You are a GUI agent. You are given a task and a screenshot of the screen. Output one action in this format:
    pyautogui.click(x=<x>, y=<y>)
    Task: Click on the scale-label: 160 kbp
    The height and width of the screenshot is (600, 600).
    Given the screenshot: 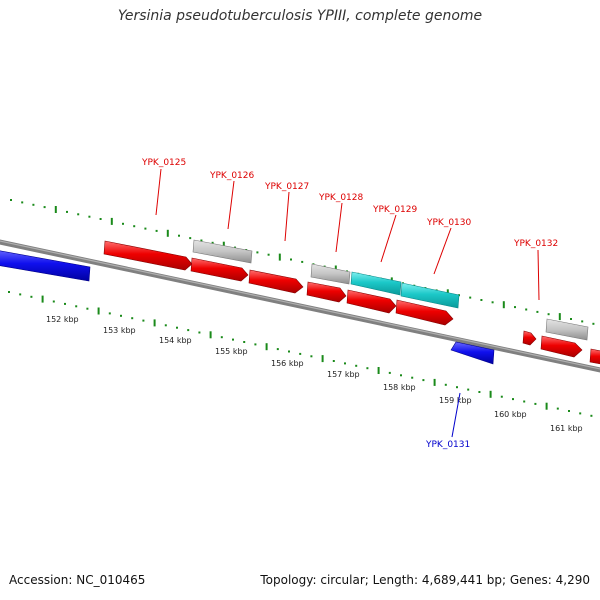 What is the action you would take?
    pyautogui.click(x=510, y=414)
    